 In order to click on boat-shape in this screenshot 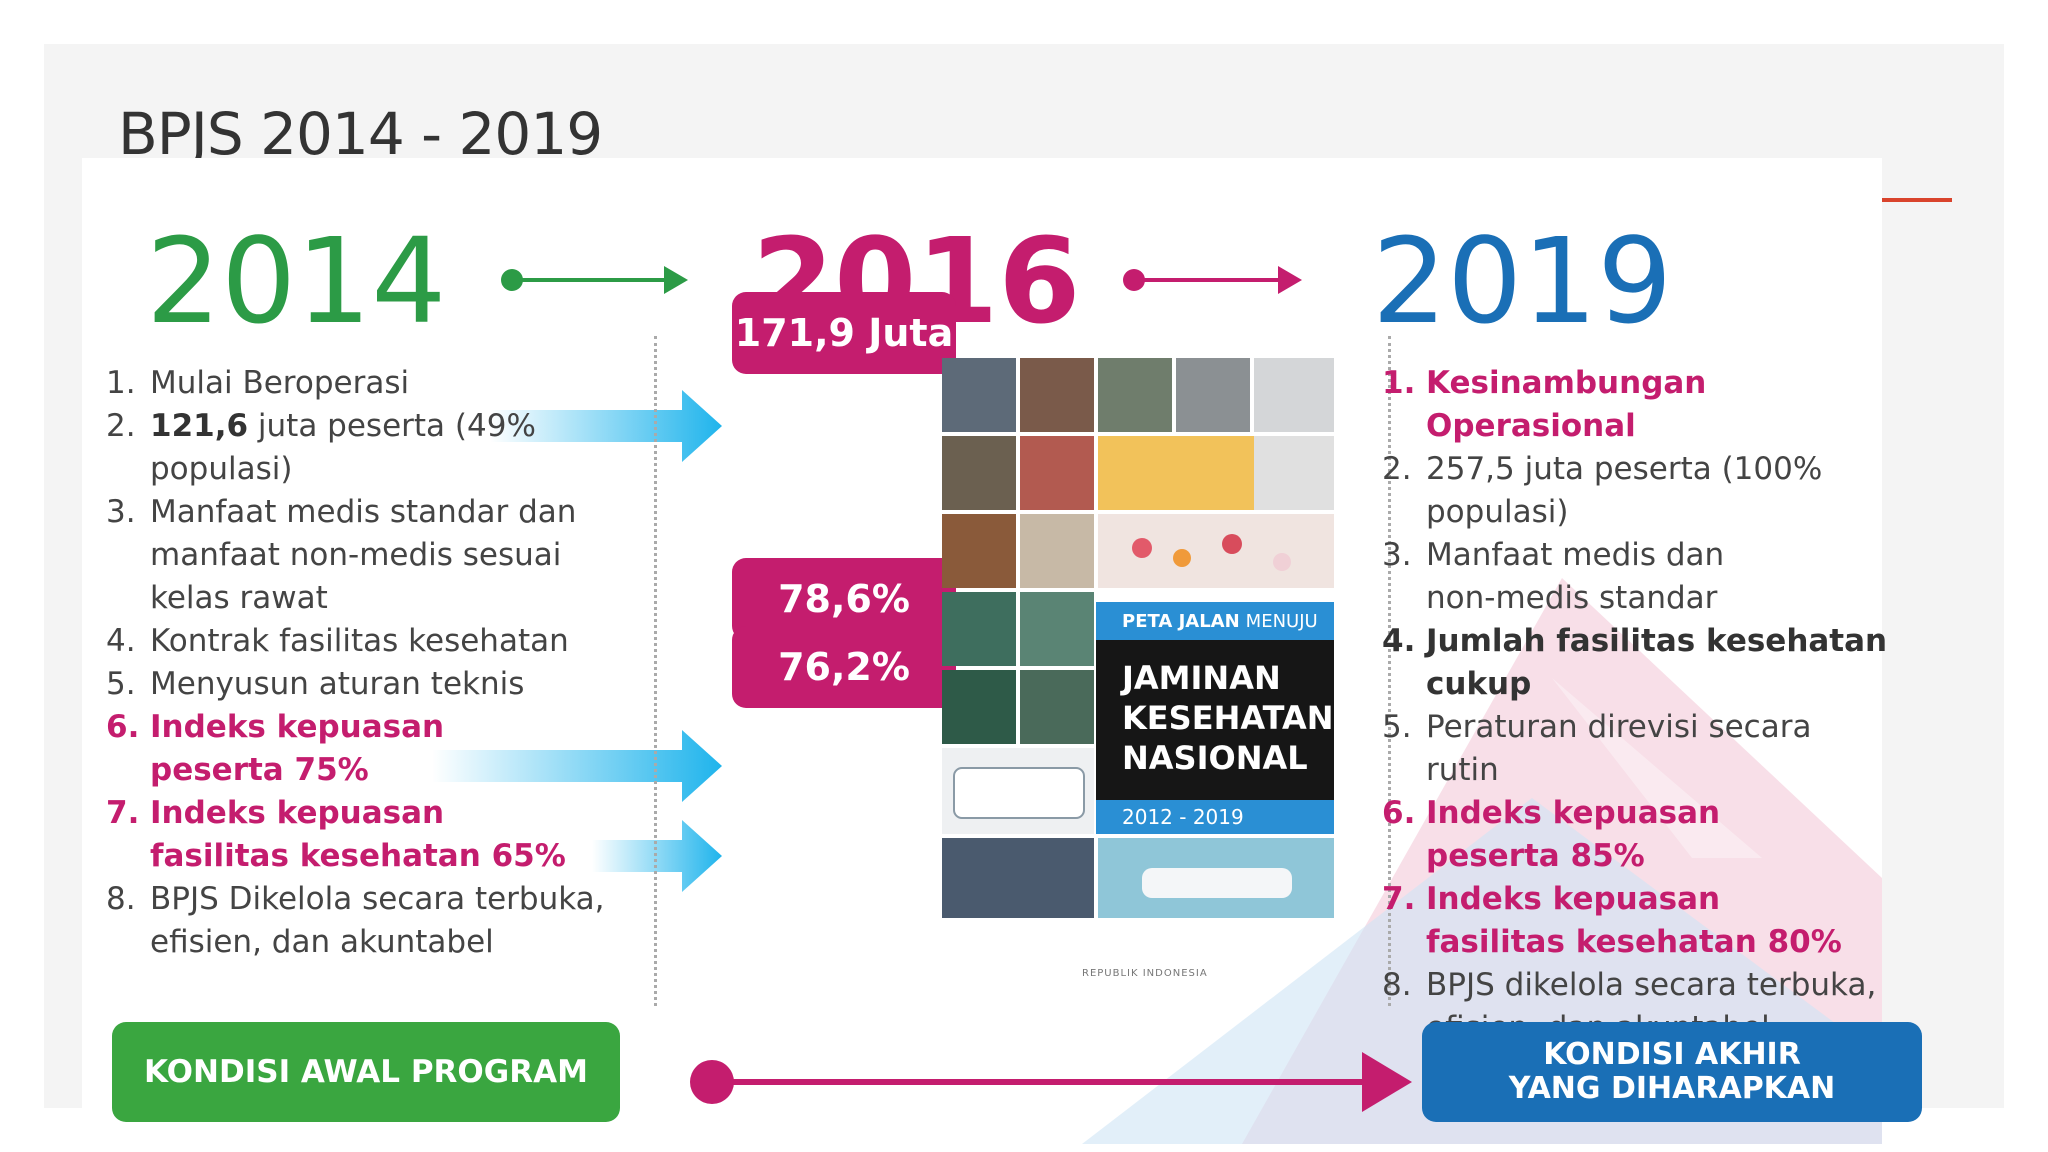, I will do `click(1217, 883)`.